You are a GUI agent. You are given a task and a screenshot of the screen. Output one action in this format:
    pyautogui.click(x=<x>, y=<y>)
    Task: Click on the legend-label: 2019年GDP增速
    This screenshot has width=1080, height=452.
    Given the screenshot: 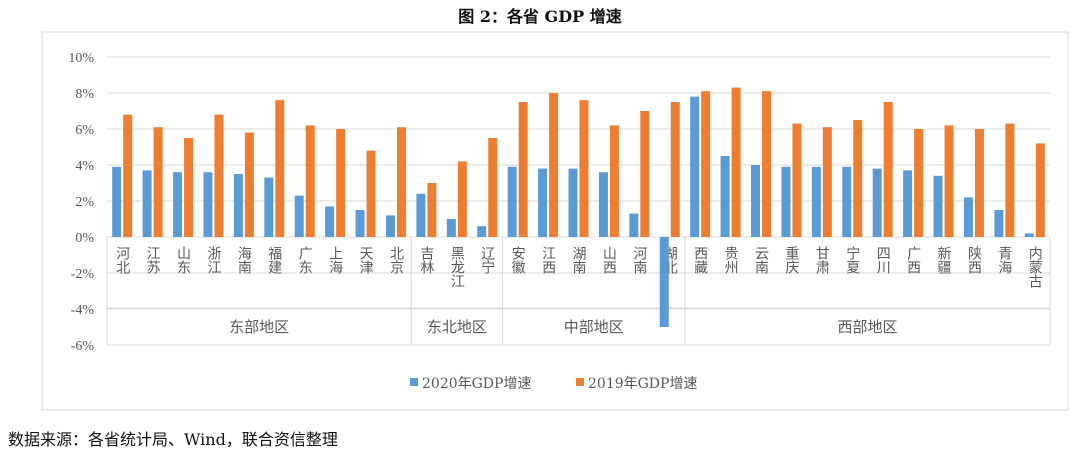 What is the action you would take?
    pyautogui.click(x=642, y=384)
    